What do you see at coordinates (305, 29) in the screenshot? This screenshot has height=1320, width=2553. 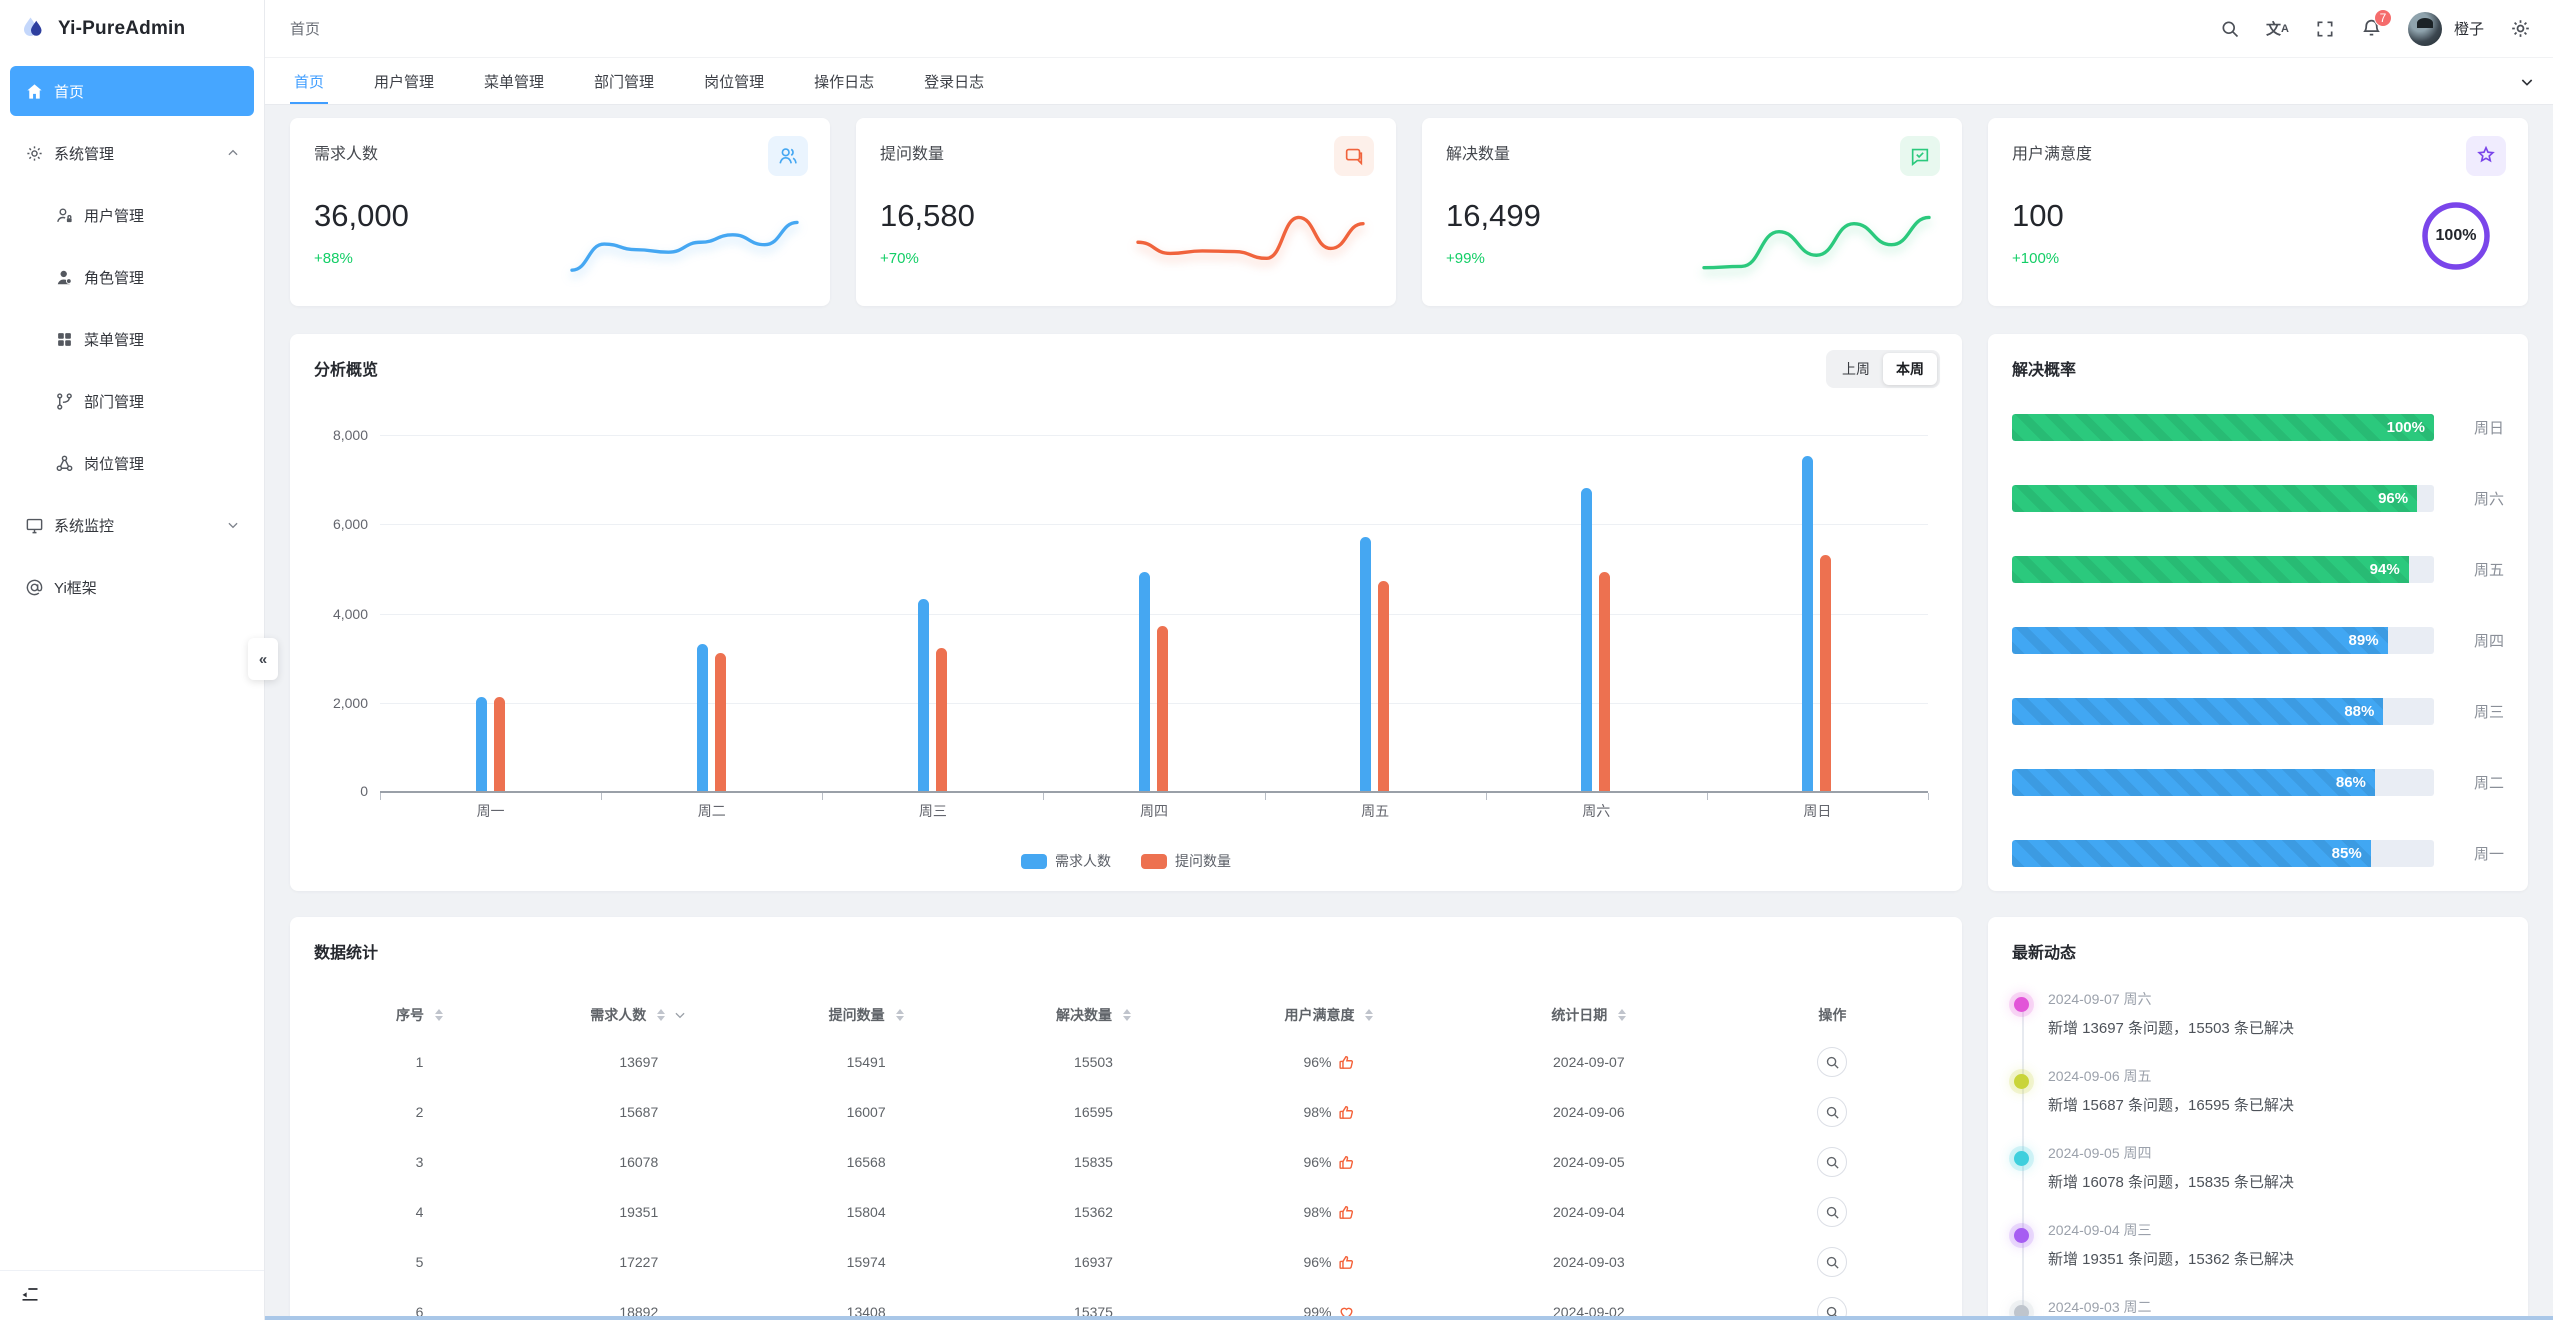 I see `breadcrumb: 首页` at bounding box center [305, 29].